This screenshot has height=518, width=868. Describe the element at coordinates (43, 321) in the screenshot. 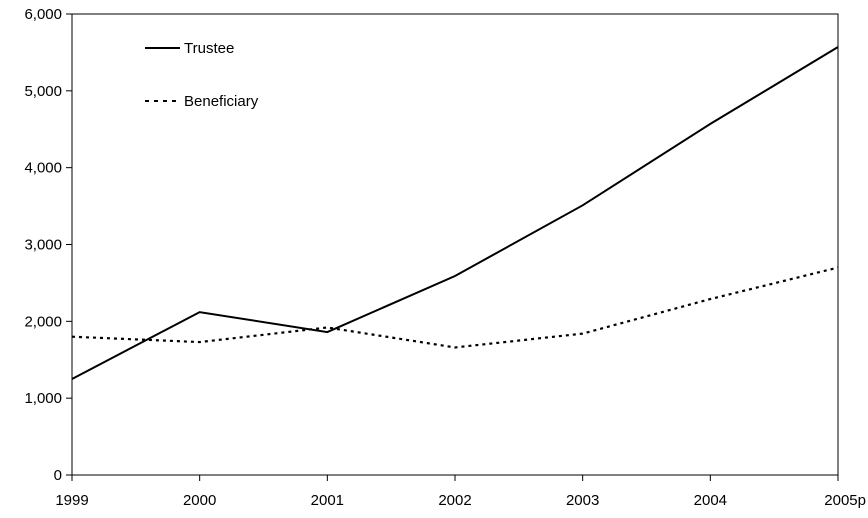

I see `y-tick-label: 2,000` at that location.